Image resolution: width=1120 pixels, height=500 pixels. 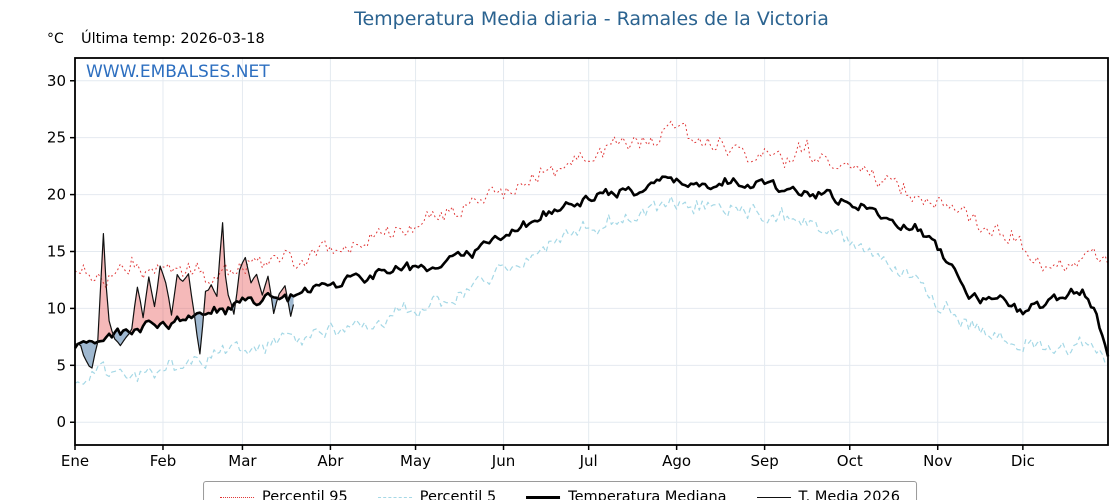 I want to click on x-tick-label: Nov, so click(x=937, y=461).